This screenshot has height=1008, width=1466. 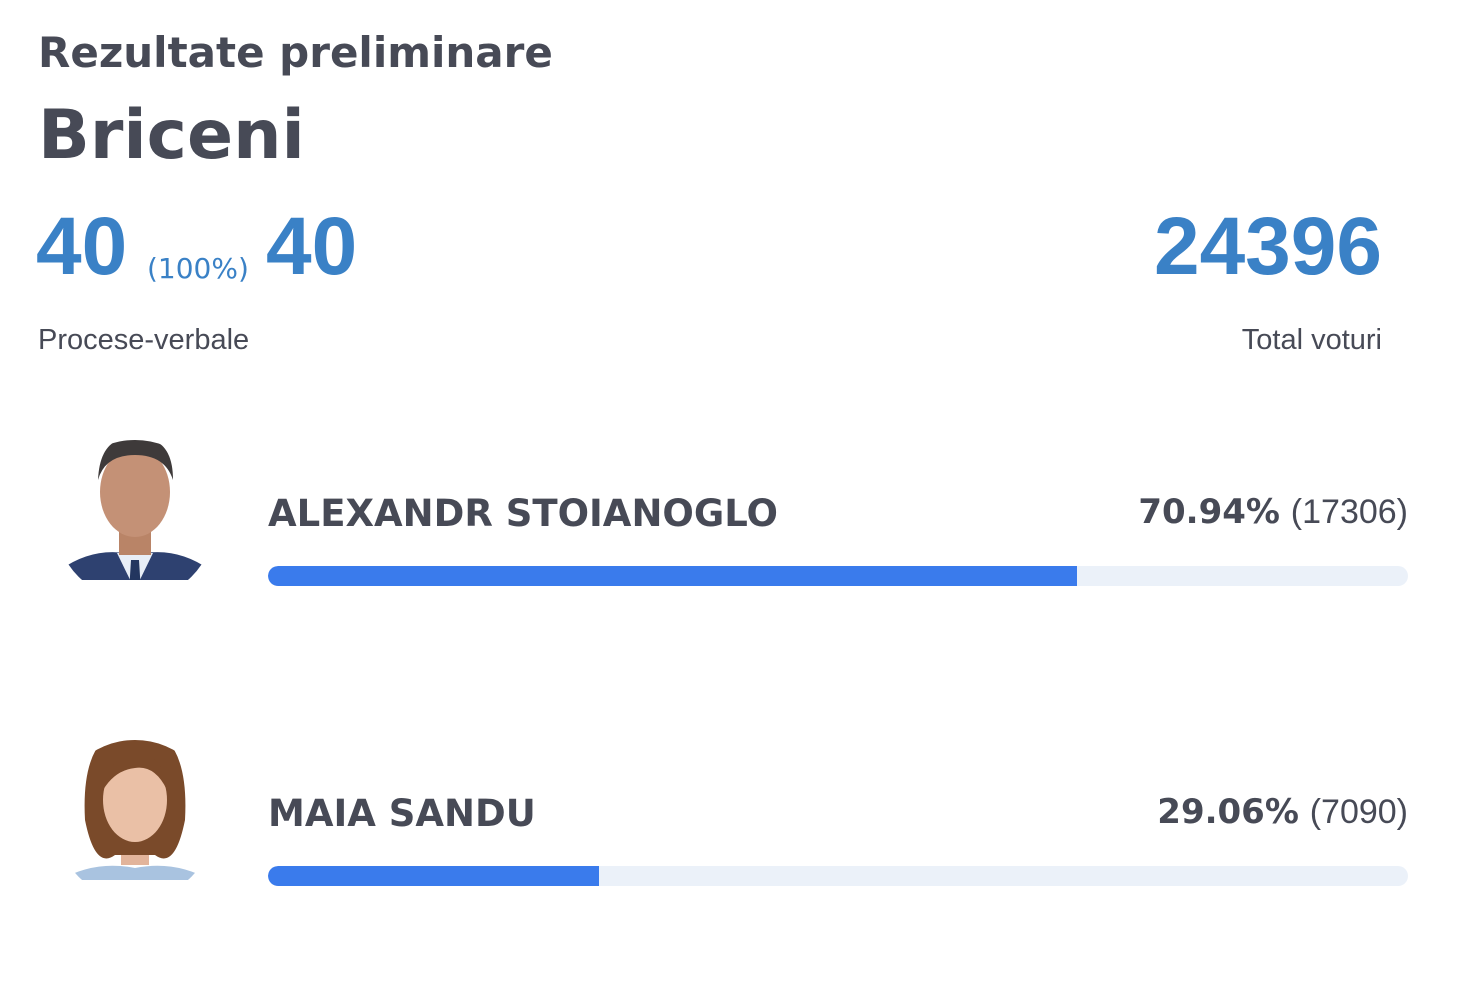 I want to click on votes-label: (7090), so click(x=1358, y=812).